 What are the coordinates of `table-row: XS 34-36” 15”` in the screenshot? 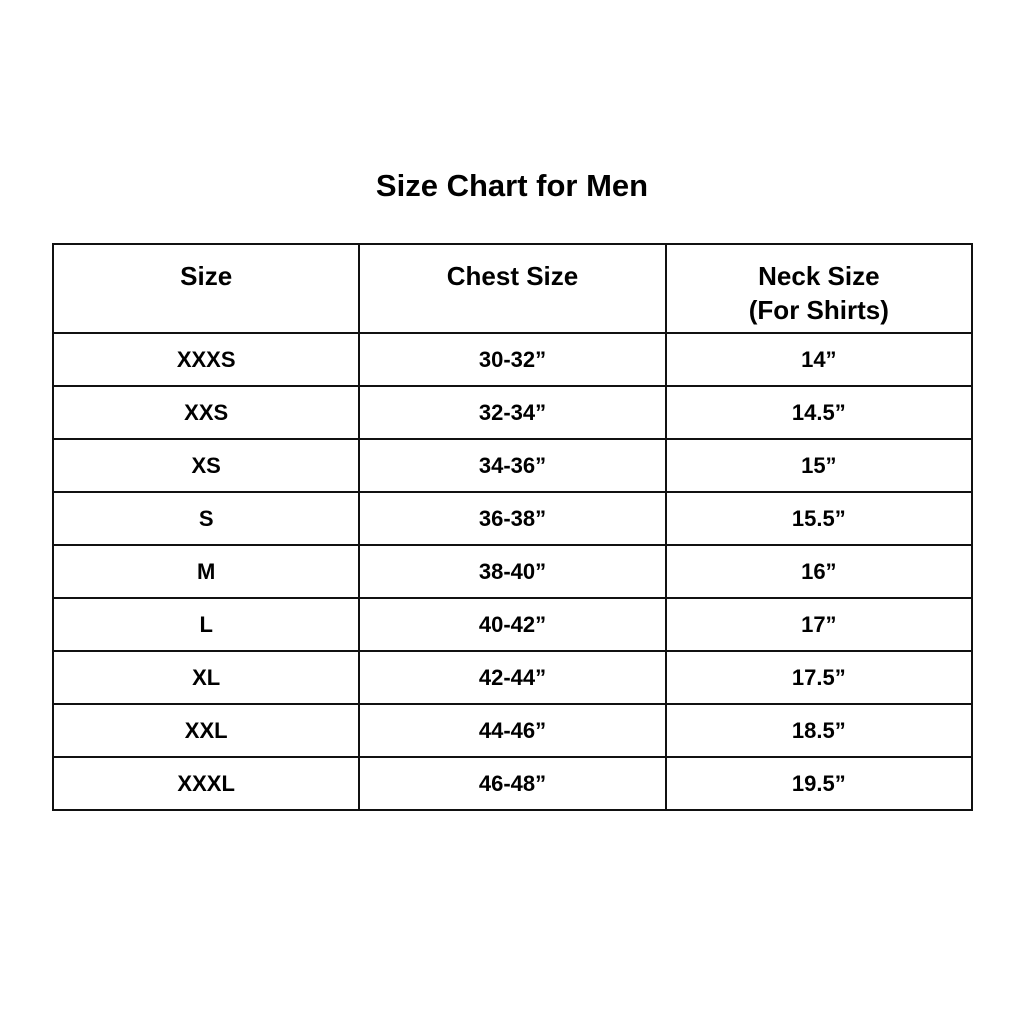 It's located at (512, 465).